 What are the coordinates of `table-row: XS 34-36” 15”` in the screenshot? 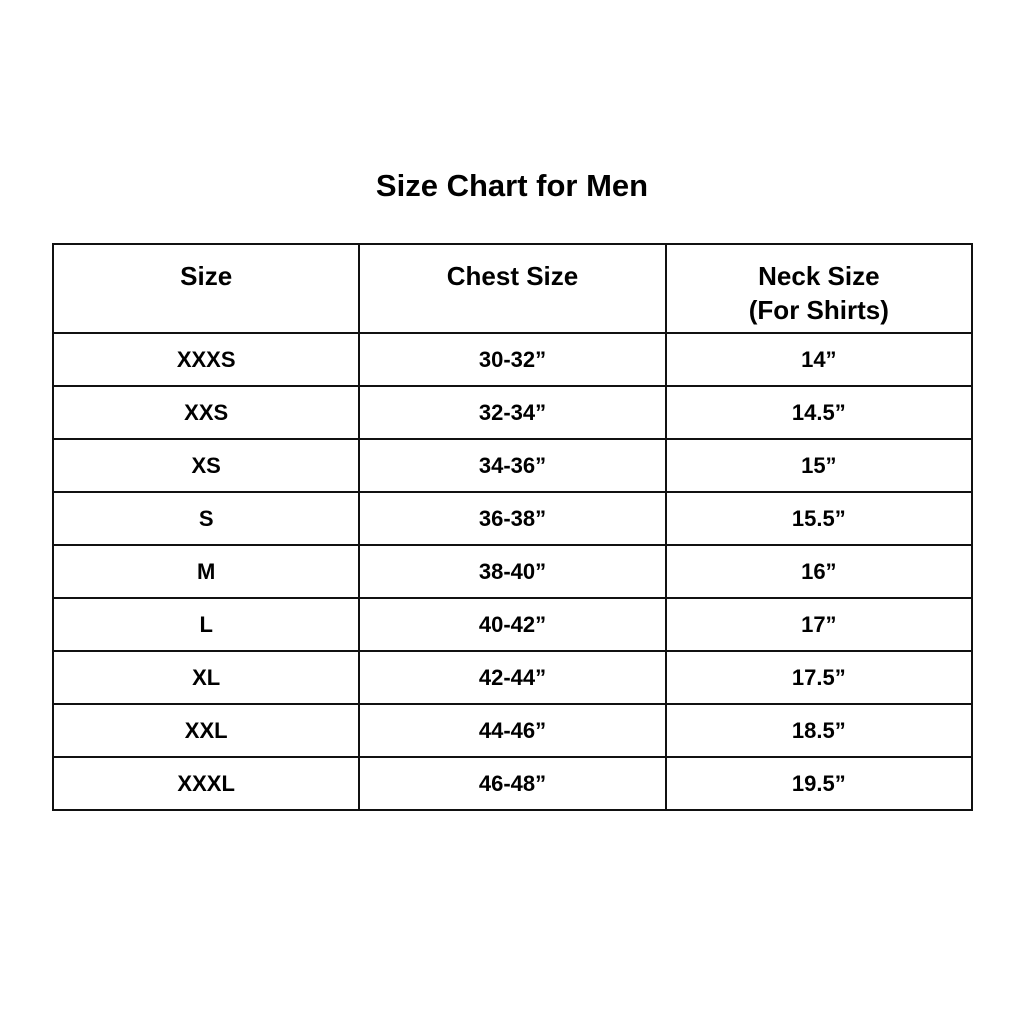 It's located at (512, 465).